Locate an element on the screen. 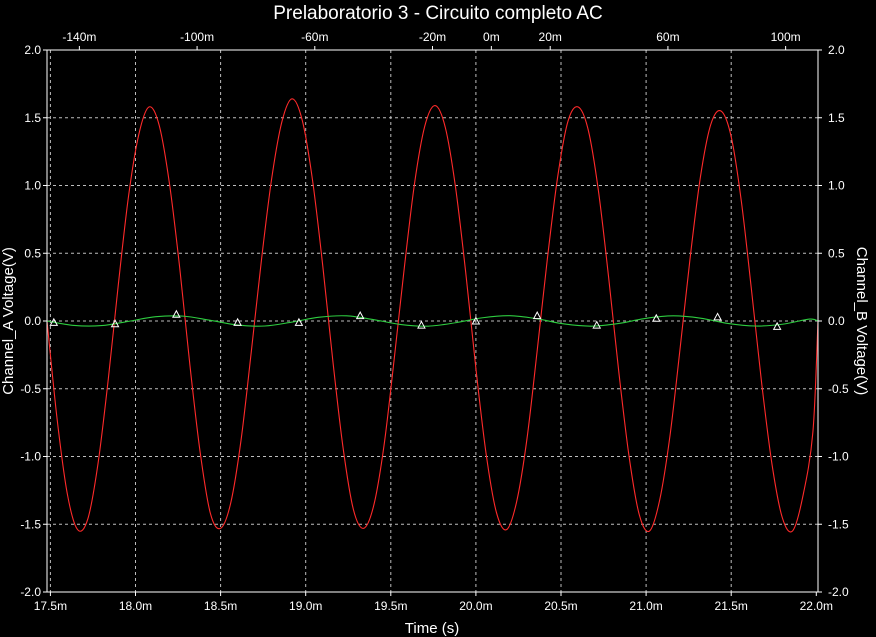  y-left-axis-ticks: 2.0 1.5 1.0 0.5 0.0 -0.5 -1.0 -1.5 -2.0 is located at coordinates (33, 321).